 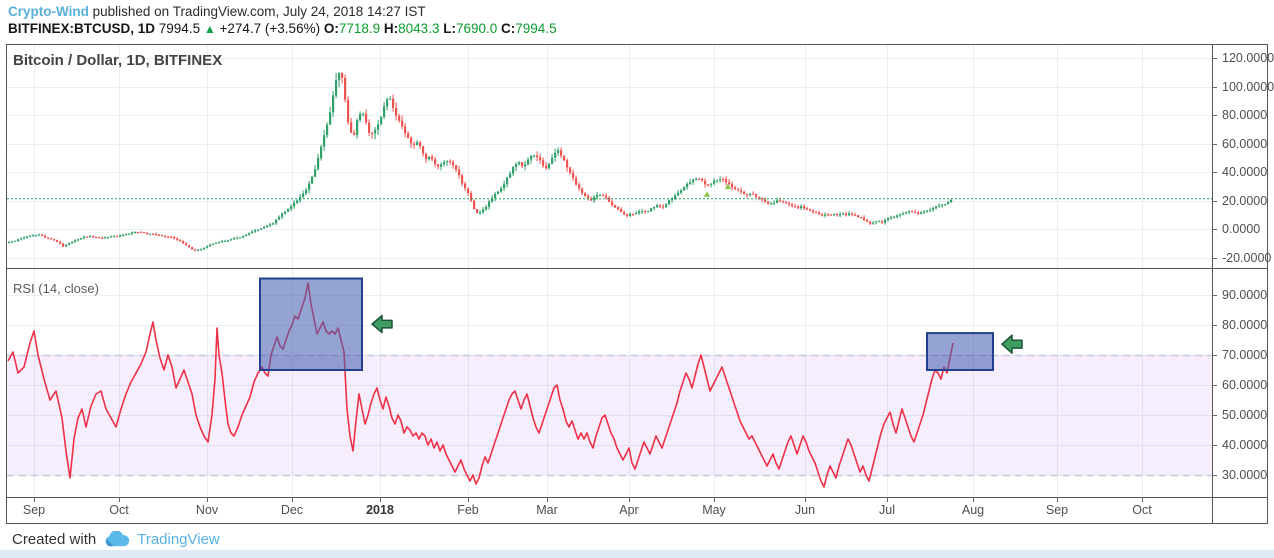 What do you see at coordinates (118, 60) in the screenshot?
I see `main-pane-title: Bitcoin / Dollar, 1D, BITFINEX` at bounding box center [118, 60].